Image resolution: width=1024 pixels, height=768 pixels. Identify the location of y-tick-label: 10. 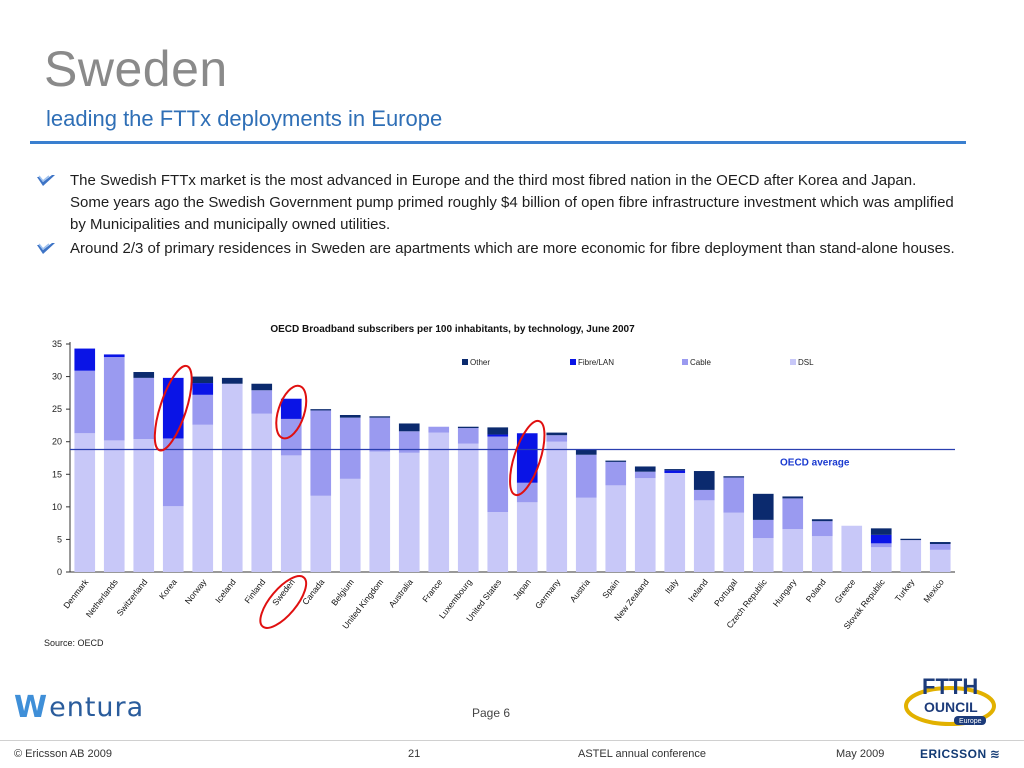
(57, 507).